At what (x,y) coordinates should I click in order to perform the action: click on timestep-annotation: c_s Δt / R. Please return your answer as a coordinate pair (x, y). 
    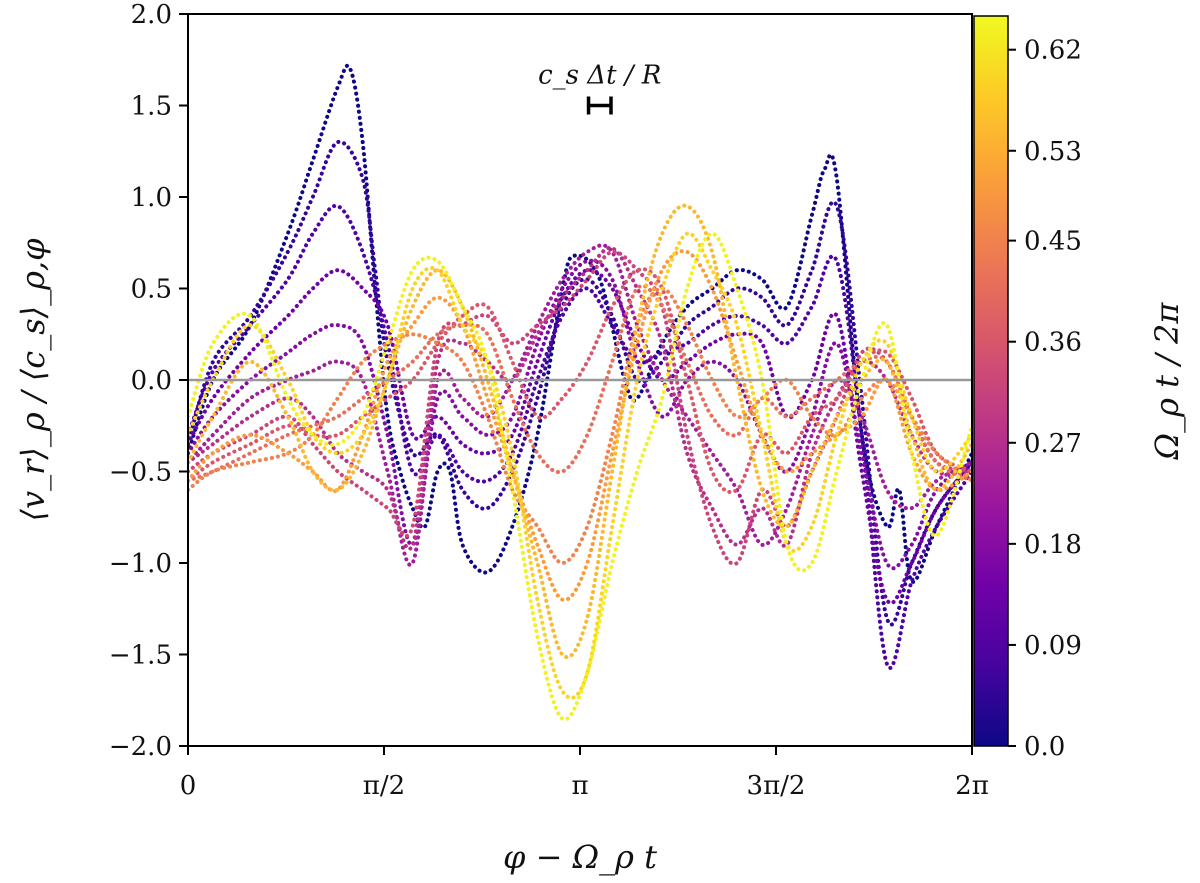
    Looking at the image, I should click on (599, 88).